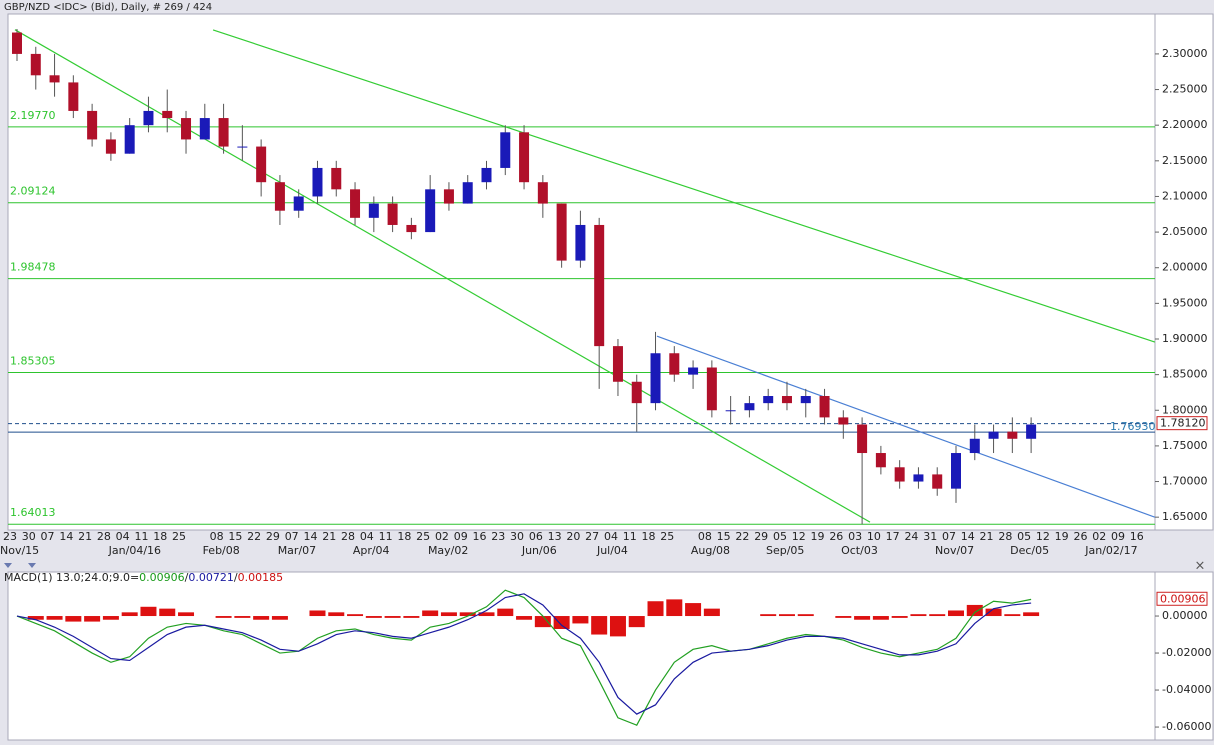 This screenshot has height=745, width=1214. Describe the element at coordinates (524, 654) in the screenshot. I see `macd-line` at that location.